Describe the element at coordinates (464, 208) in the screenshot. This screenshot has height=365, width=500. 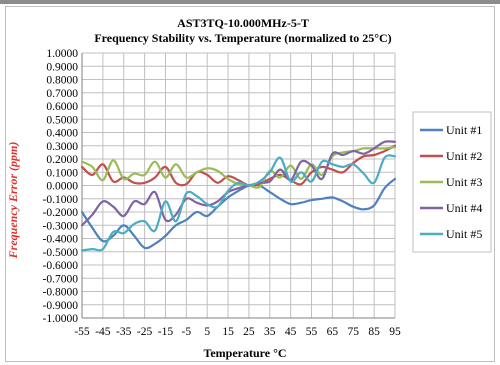
I see `legend-label: Unit #4` at that location.